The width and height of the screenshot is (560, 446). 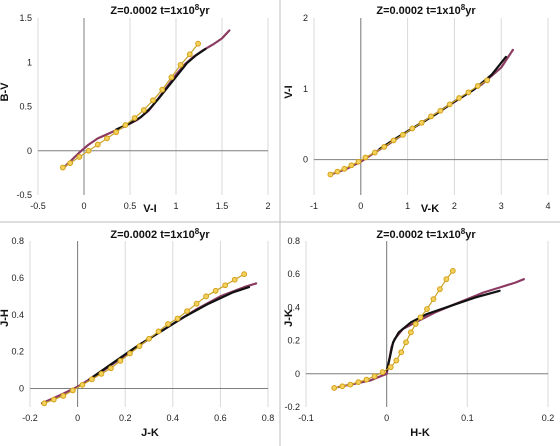 I want to click on chart-2-xtick-label: 2, so click(x=454, y=206).